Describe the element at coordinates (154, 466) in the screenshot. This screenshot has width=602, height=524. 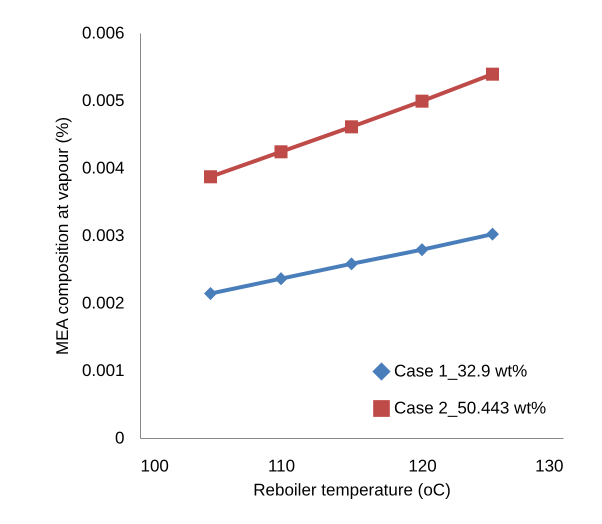
I see `x-tick-label: 100` at that location.